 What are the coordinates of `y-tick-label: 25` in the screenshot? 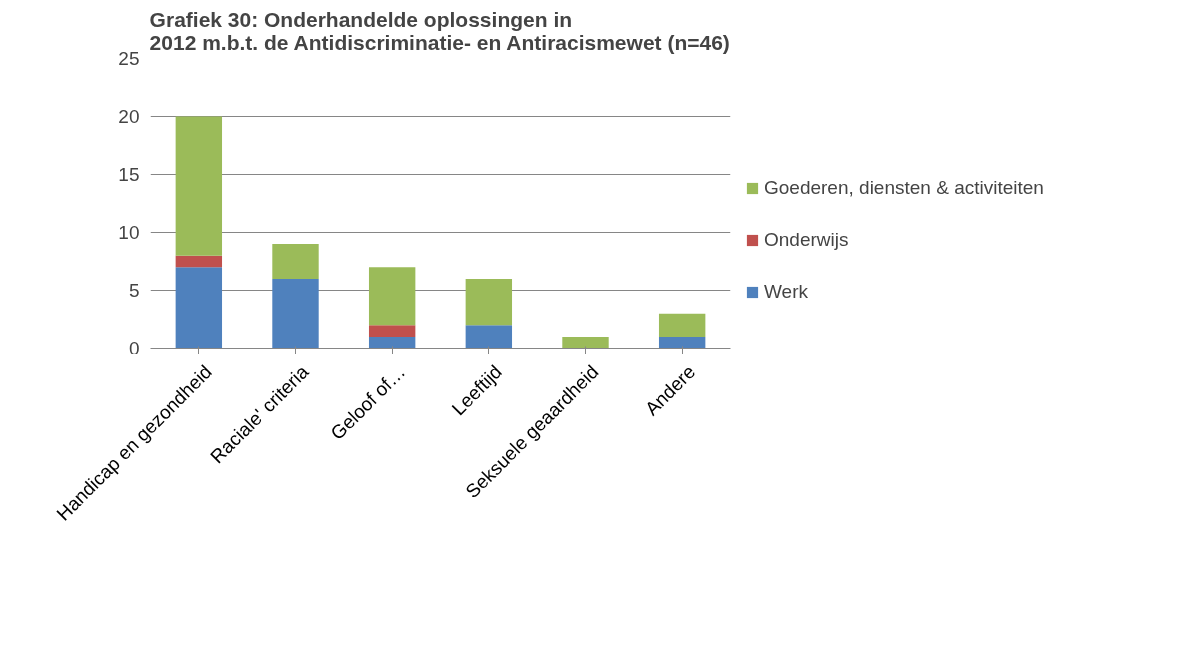 It's located at (129, 58).